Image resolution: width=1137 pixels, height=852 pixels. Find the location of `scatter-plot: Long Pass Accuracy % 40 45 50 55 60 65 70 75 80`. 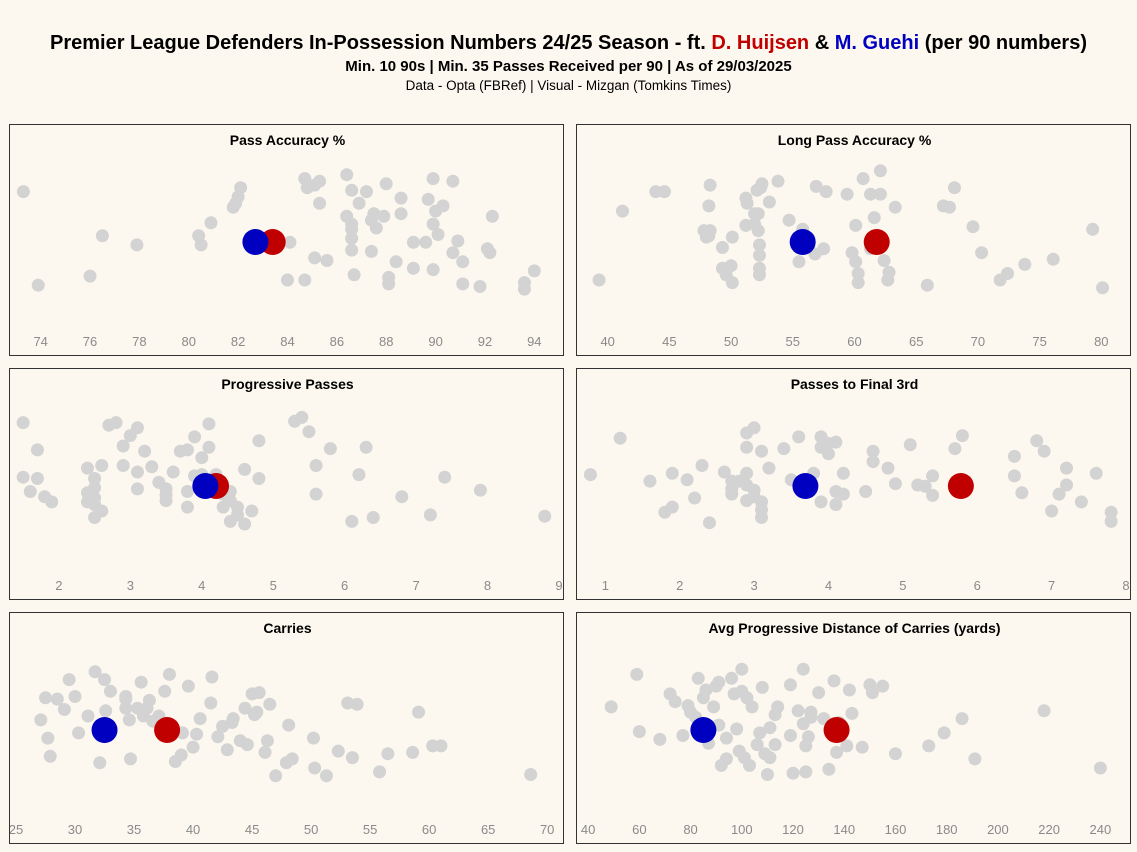

scatter-plot: Long Pass Accuracy % 40 45 50 55 60 65 70 75 80 is located at coordinates (851, 240).